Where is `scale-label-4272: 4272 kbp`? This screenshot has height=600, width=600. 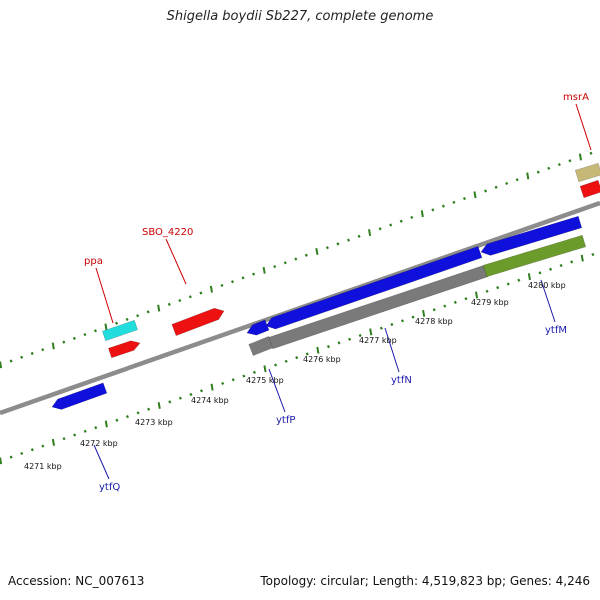
scale-label-4272: 4272 kbp is located at coordinates (99, 443).